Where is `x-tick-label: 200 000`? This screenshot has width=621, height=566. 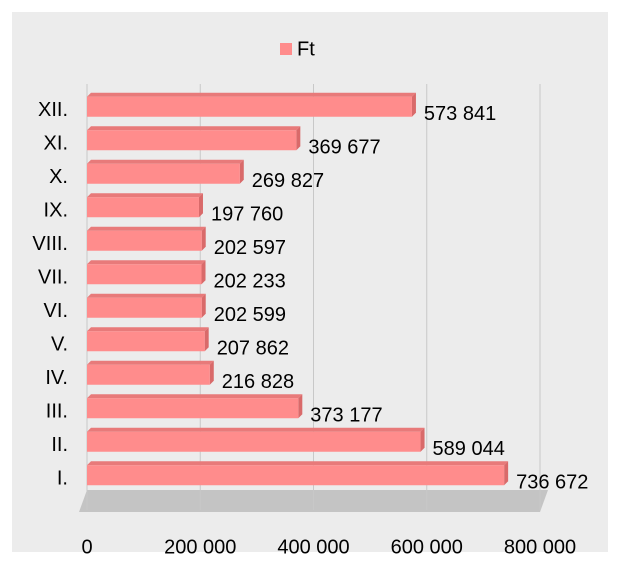 x-tick-label: 200 000 is located at coordinates (200, 547).